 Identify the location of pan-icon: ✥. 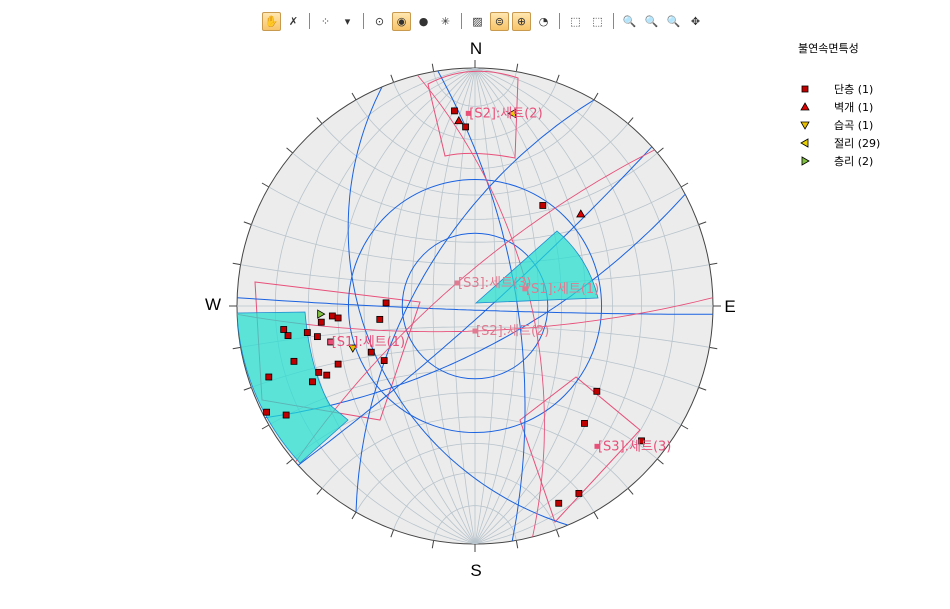
(695, 21).